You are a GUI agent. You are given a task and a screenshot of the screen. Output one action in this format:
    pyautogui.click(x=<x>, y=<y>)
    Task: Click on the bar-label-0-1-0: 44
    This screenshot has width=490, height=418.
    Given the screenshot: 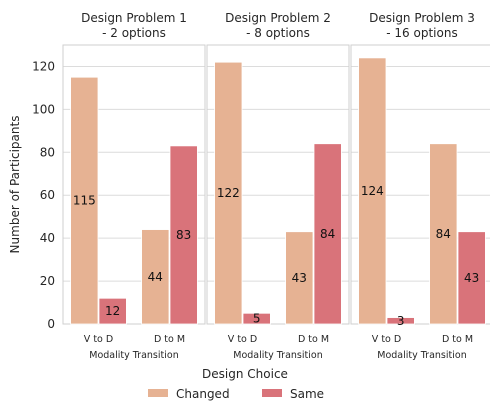 What is the action you would take?
    pyautogui.click(x=155, y=277)
    